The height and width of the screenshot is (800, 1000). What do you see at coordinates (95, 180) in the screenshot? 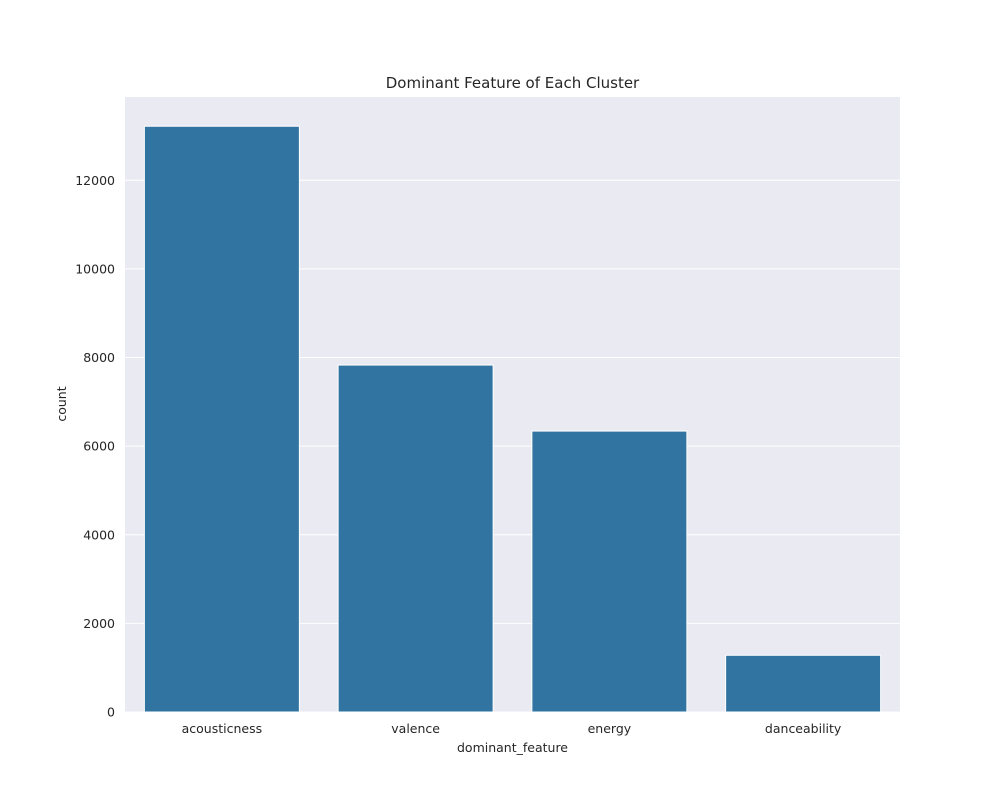
I see `y-tick-label: 12000` at bounding box center [95, 180].